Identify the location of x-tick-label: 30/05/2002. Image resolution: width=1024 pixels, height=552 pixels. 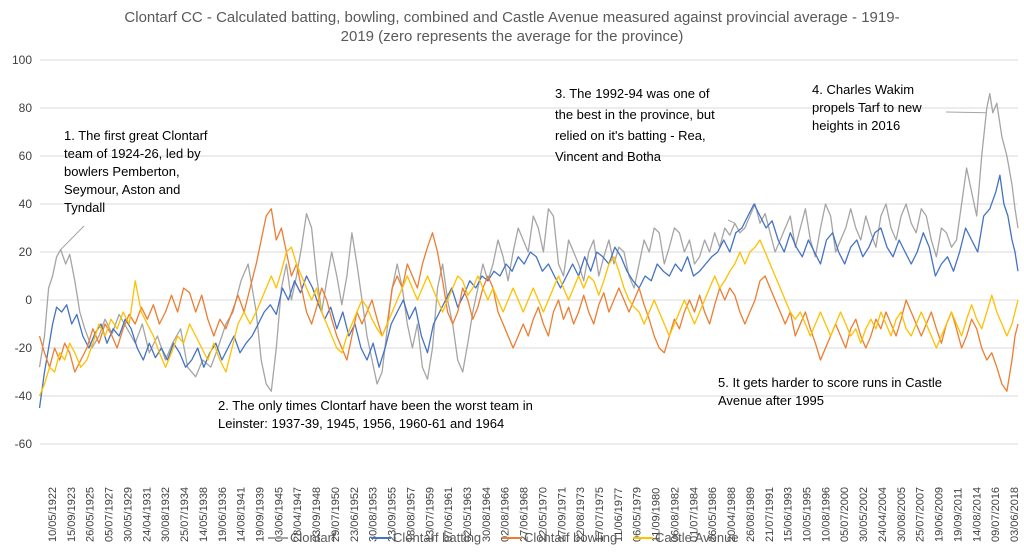
(864, 514).